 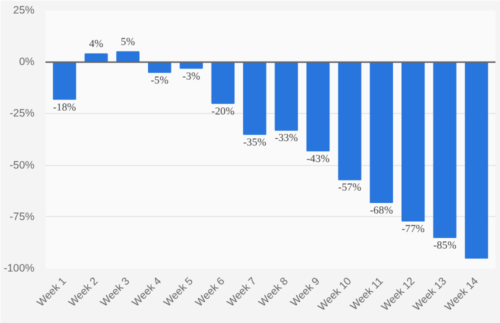 I want to click on data-label: -20%, so click(x=223, y=112).